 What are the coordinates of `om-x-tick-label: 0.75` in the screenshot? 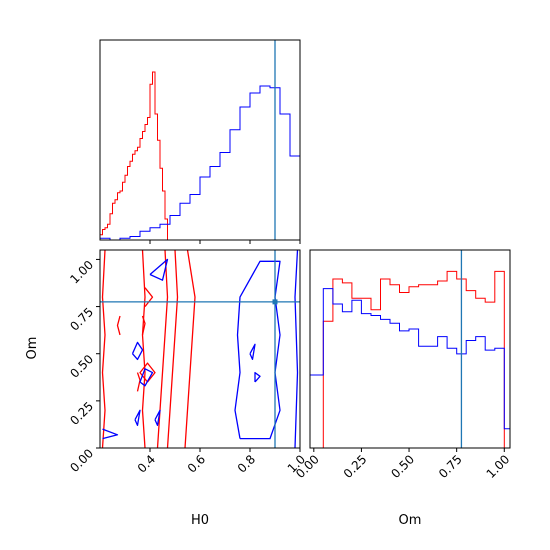 It's located at (450, 466).